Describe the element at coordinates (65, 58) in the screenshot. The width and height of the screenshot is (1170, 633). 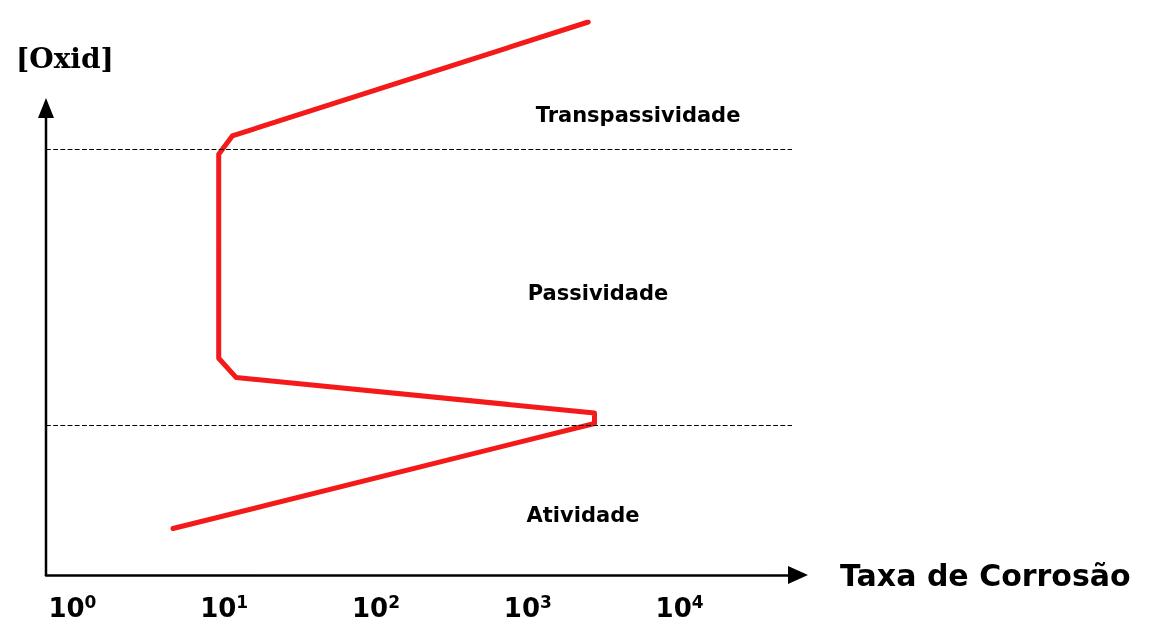
I see `y-axis-title: [Oxid]` at that location.